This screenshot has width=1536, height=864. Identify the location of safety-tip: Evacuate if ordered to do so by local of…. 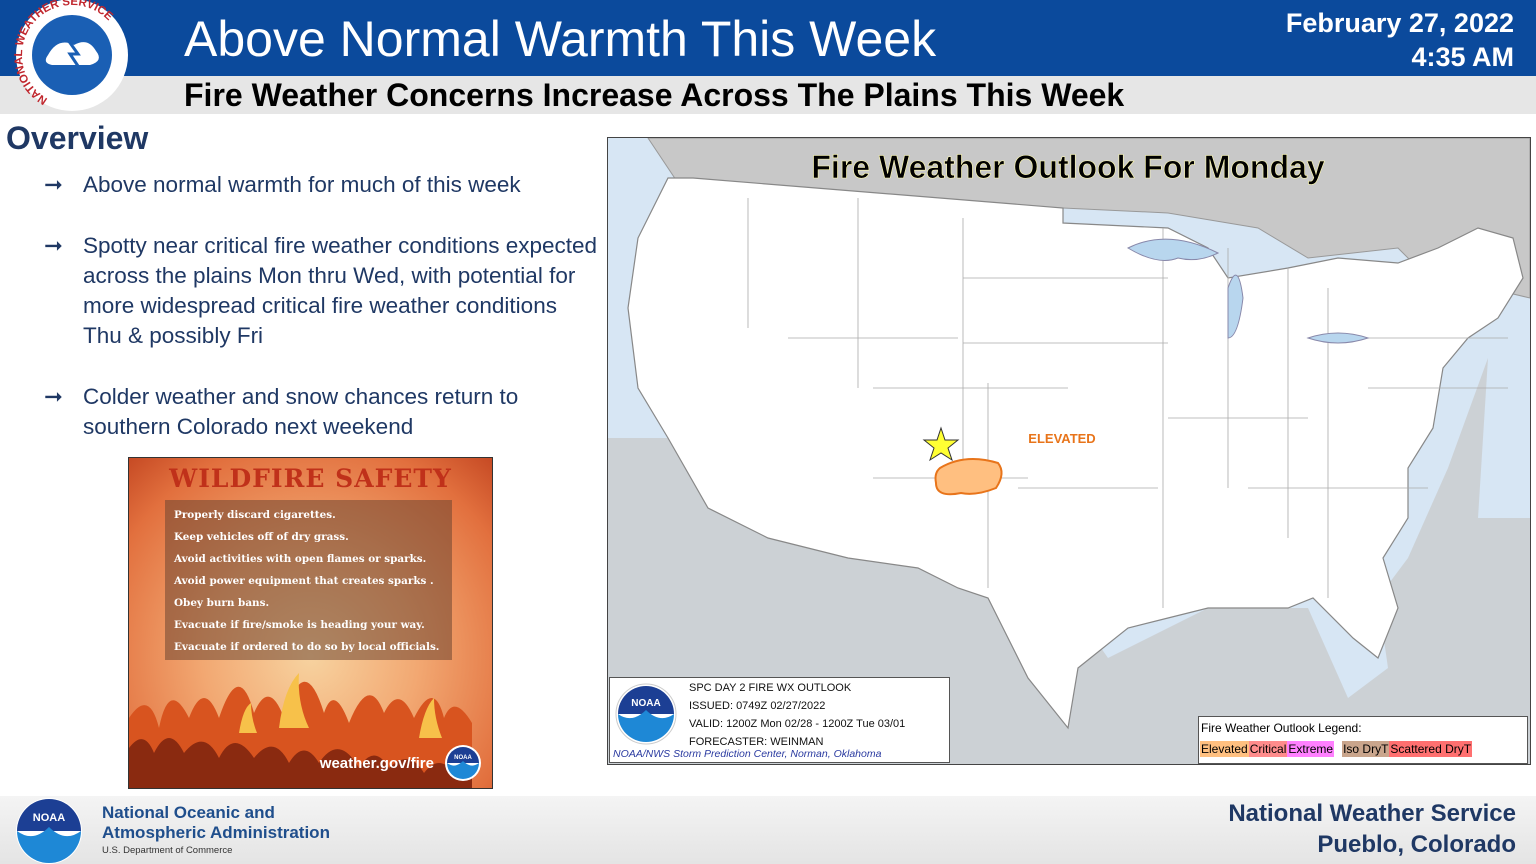
(307, 647).